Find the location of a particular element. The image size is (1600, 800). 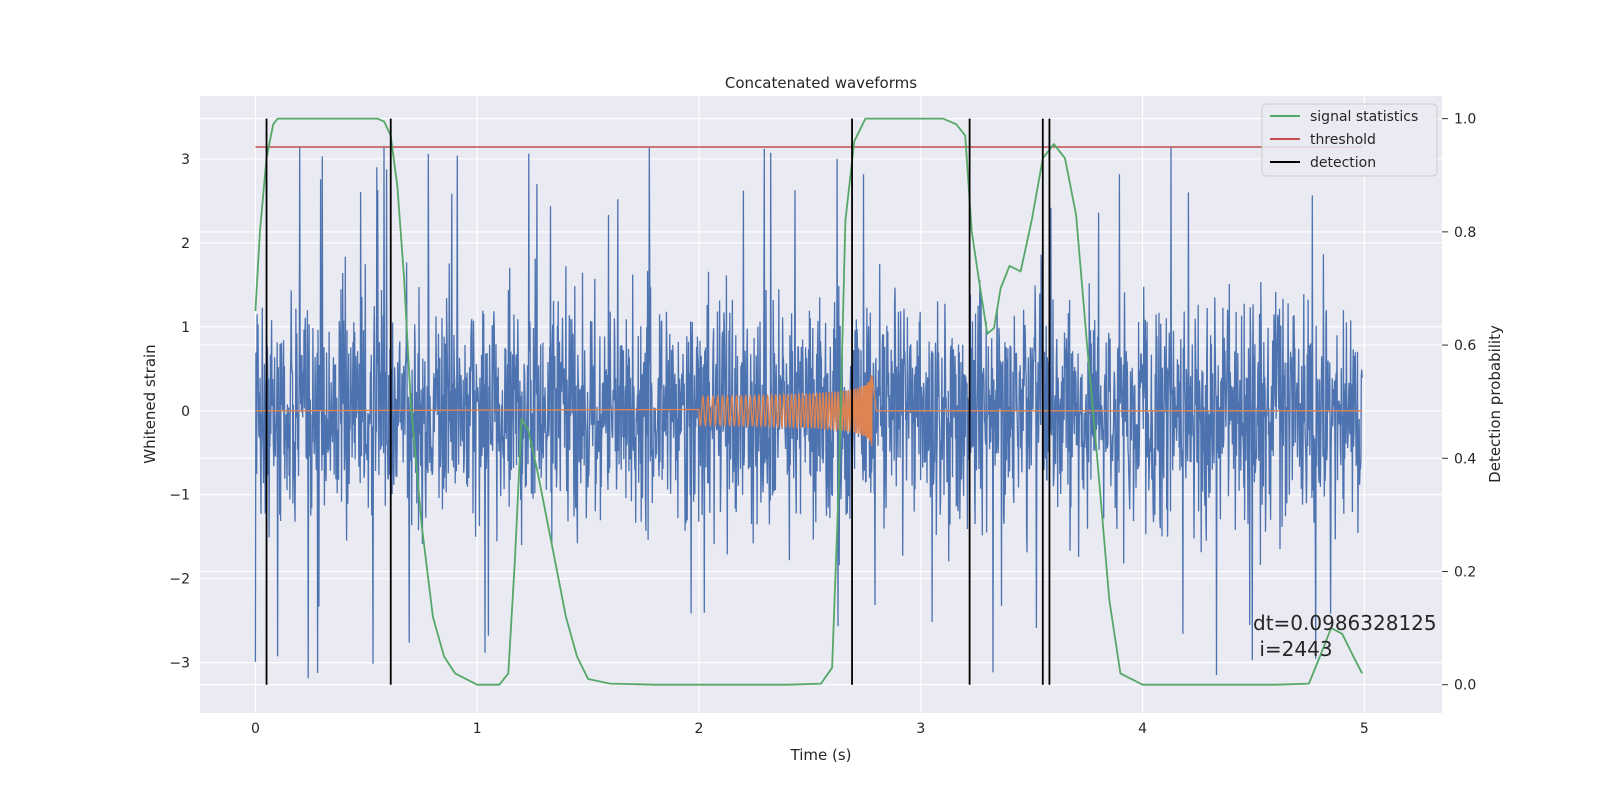

x-tick-label: 5 is located at coordinates (1364, 729).